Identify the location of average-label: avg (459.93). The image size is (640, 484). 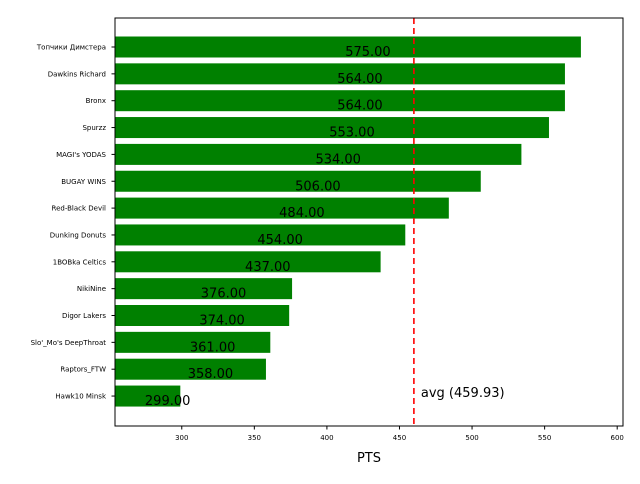
(463, 393).